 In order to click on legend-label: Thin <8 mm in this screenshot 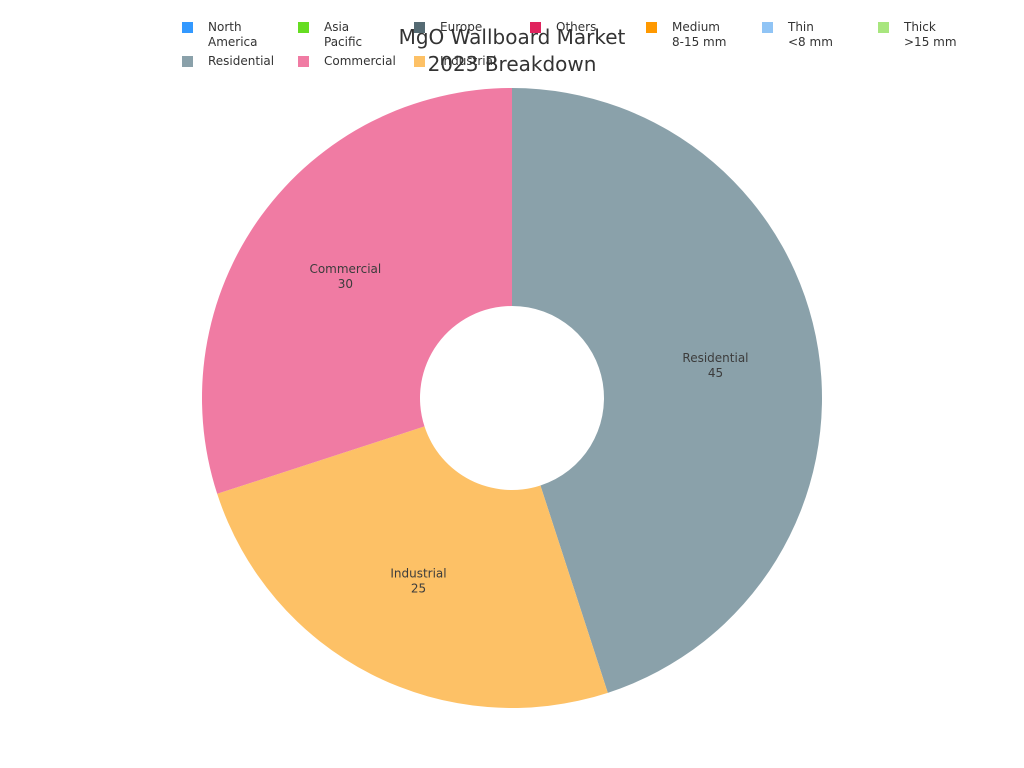, I will do `click(810, 34)`.